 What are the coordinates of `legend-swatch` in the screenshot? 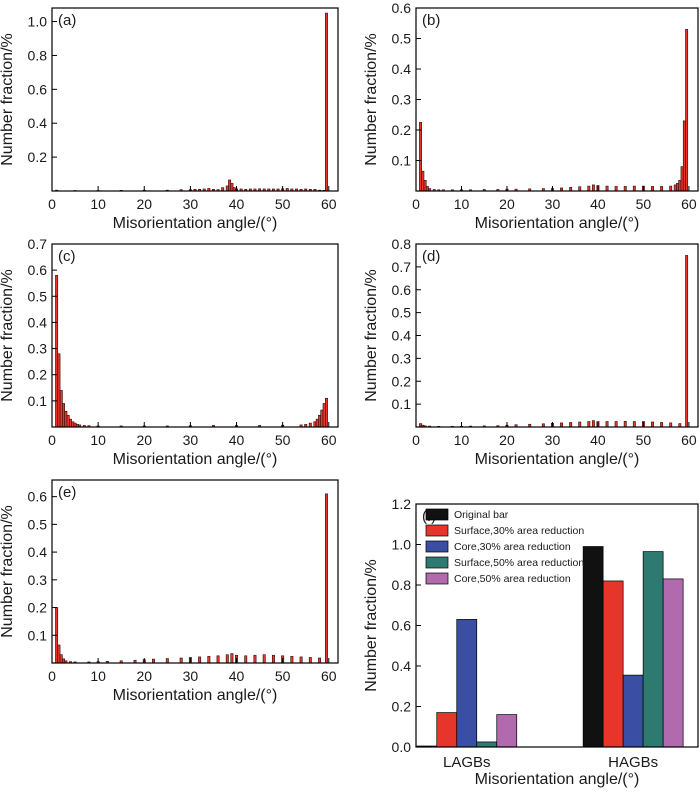 It's located at (437, 578).